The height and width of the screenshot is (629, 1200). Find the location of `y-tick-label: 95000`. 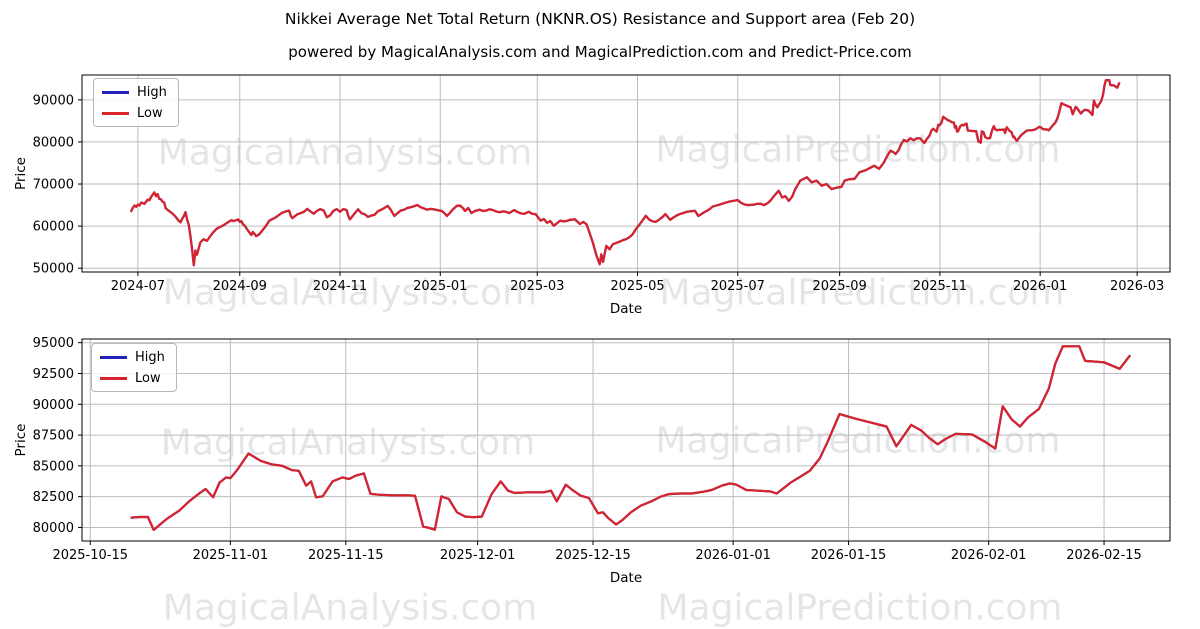

y-tick-label: 95000 is located at coordinates (53, 343).